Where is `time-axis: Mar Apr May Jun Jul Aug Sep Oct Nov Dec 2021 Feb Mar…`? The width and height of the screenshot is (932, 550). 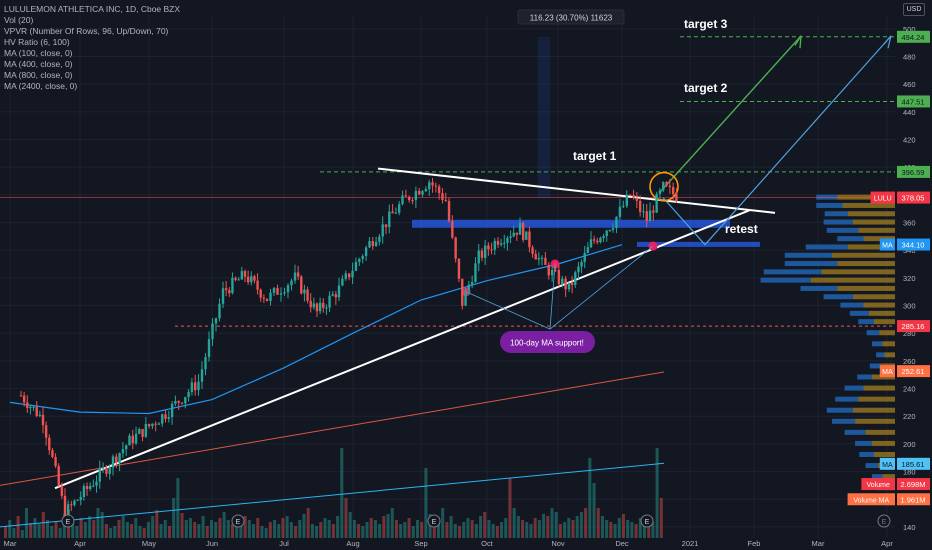
time-axis: Mar Apr May Jun Jul Aug Sep Oct Nov Dec 2021 Feb Mar… is located at coordinates (466, 544).